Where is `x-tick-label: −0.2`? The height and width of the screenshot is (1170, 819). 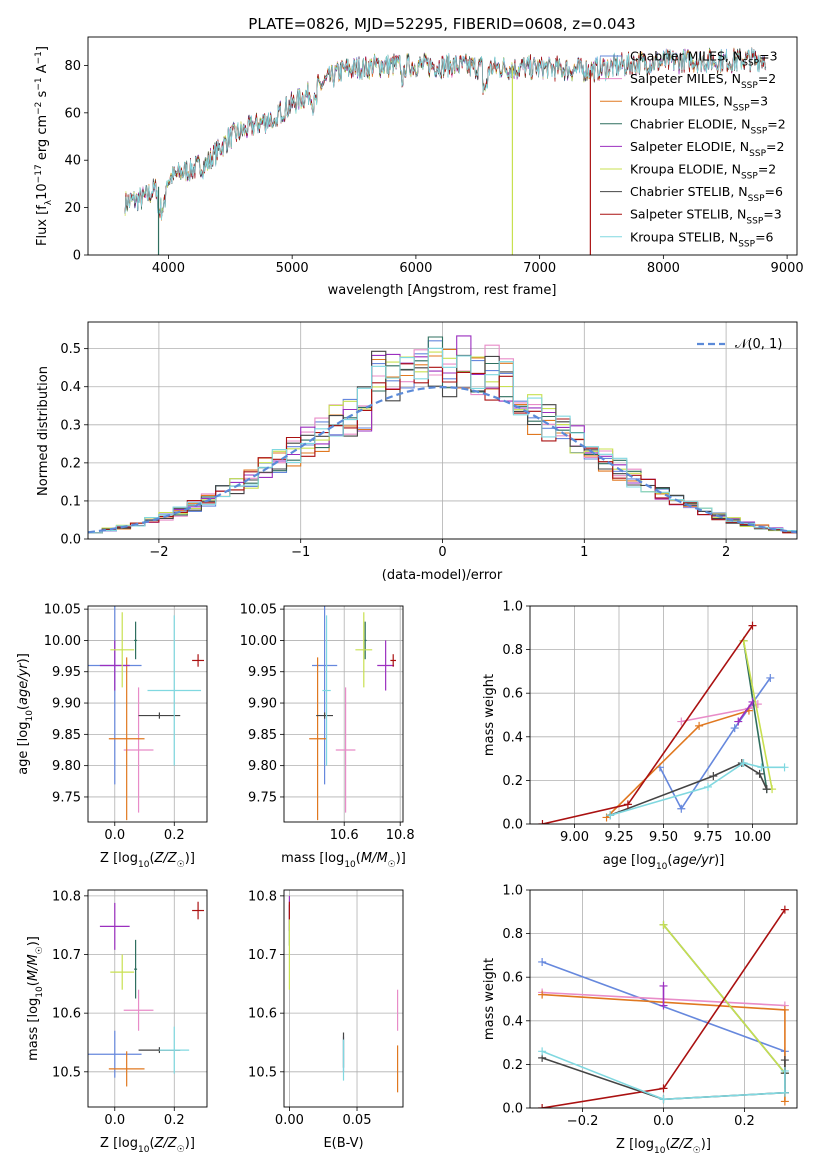 x-tick-label: −0.2 is located at coordinates (583, 1121).